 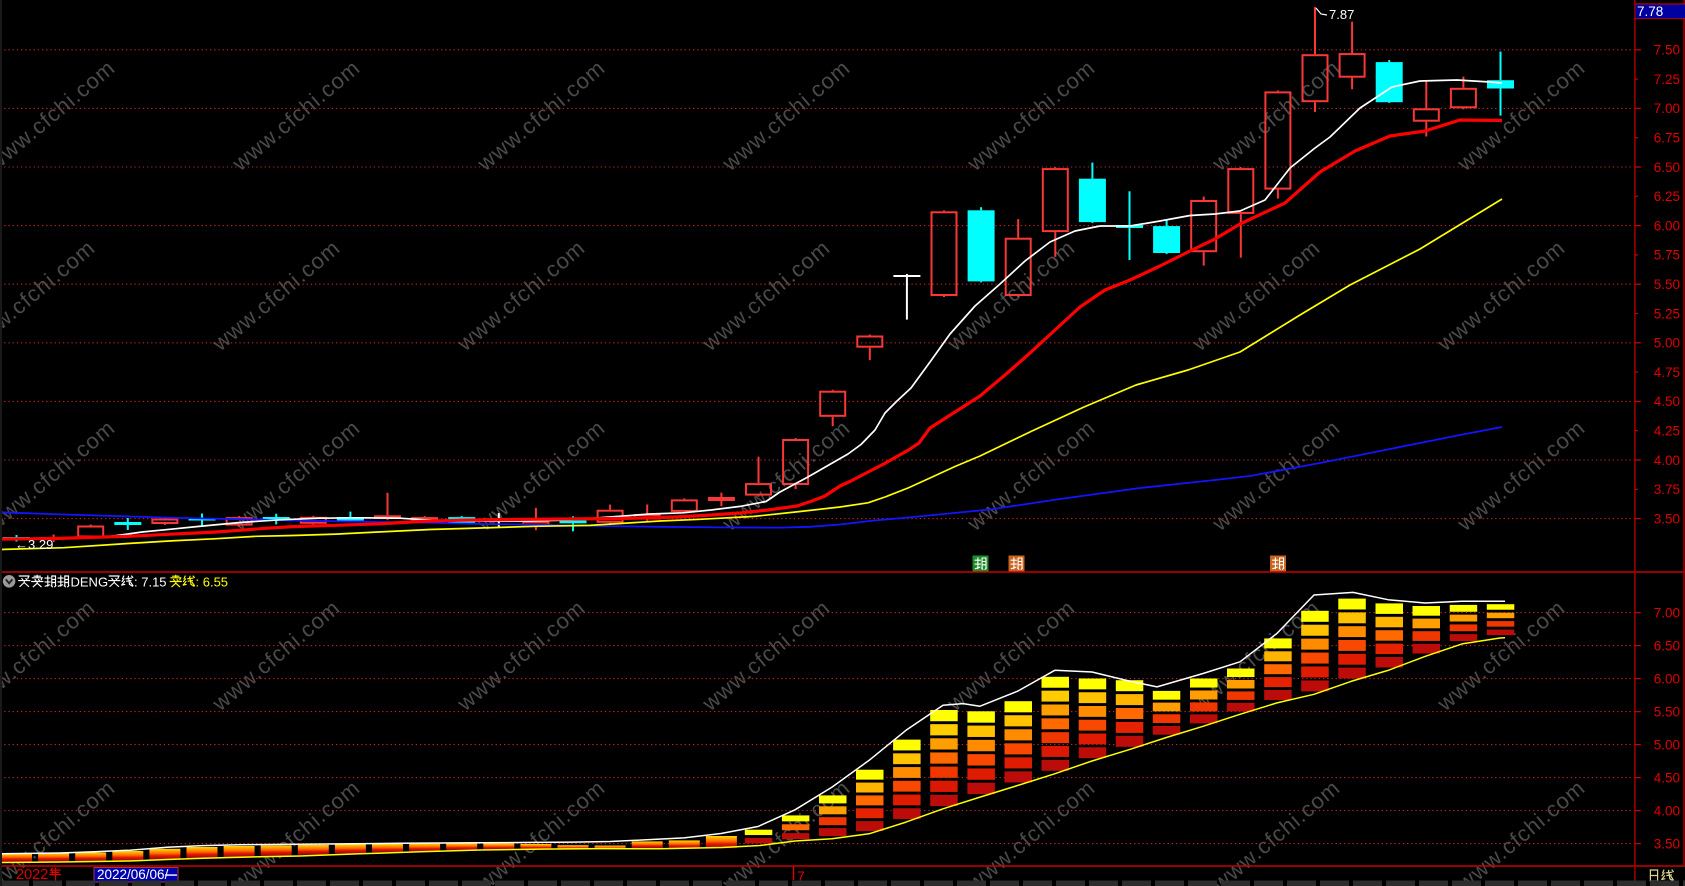 I want to click on svg-text: 2022, so click(x=32, y=875).